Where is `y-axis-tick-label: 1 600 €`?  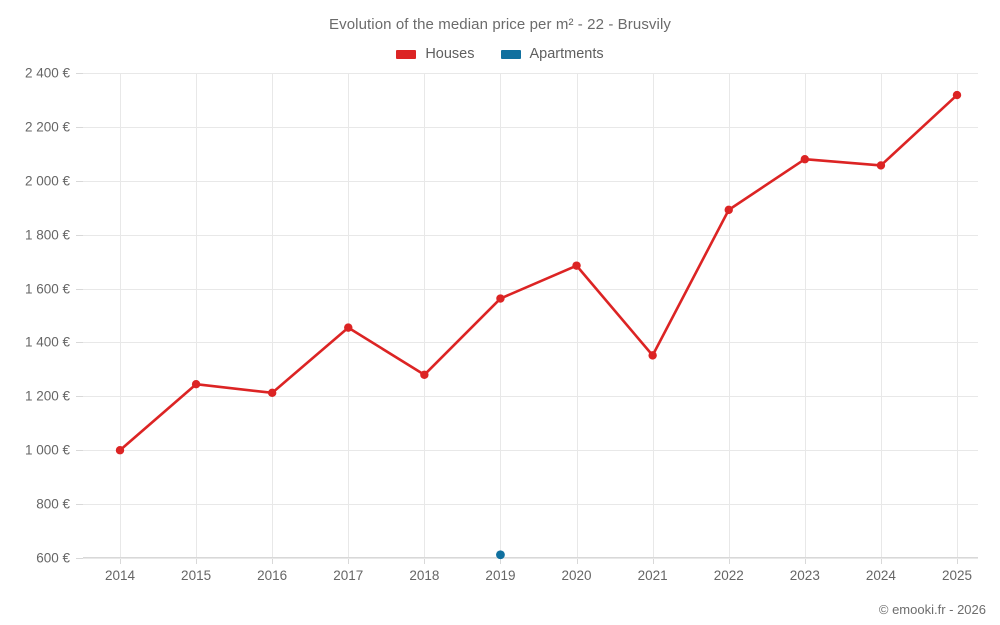 y-axis-tick-label: 1 600 € is located at coordinates (47, 289).